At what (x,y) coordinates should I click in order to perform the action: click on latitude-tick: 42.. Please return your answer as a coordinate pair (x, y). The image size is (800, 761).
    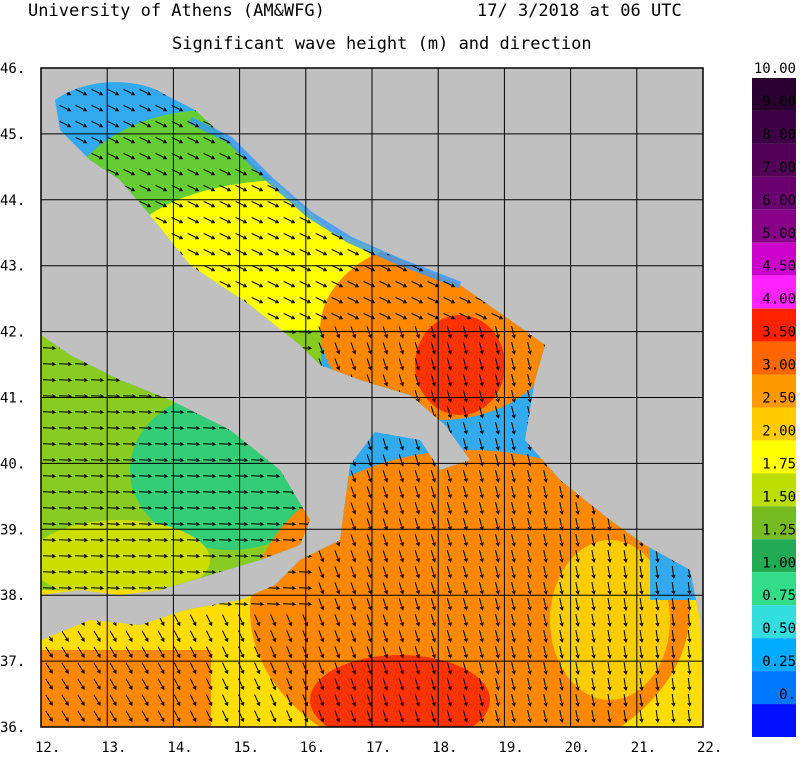
    Looking at the image, I should click on (12, 333).